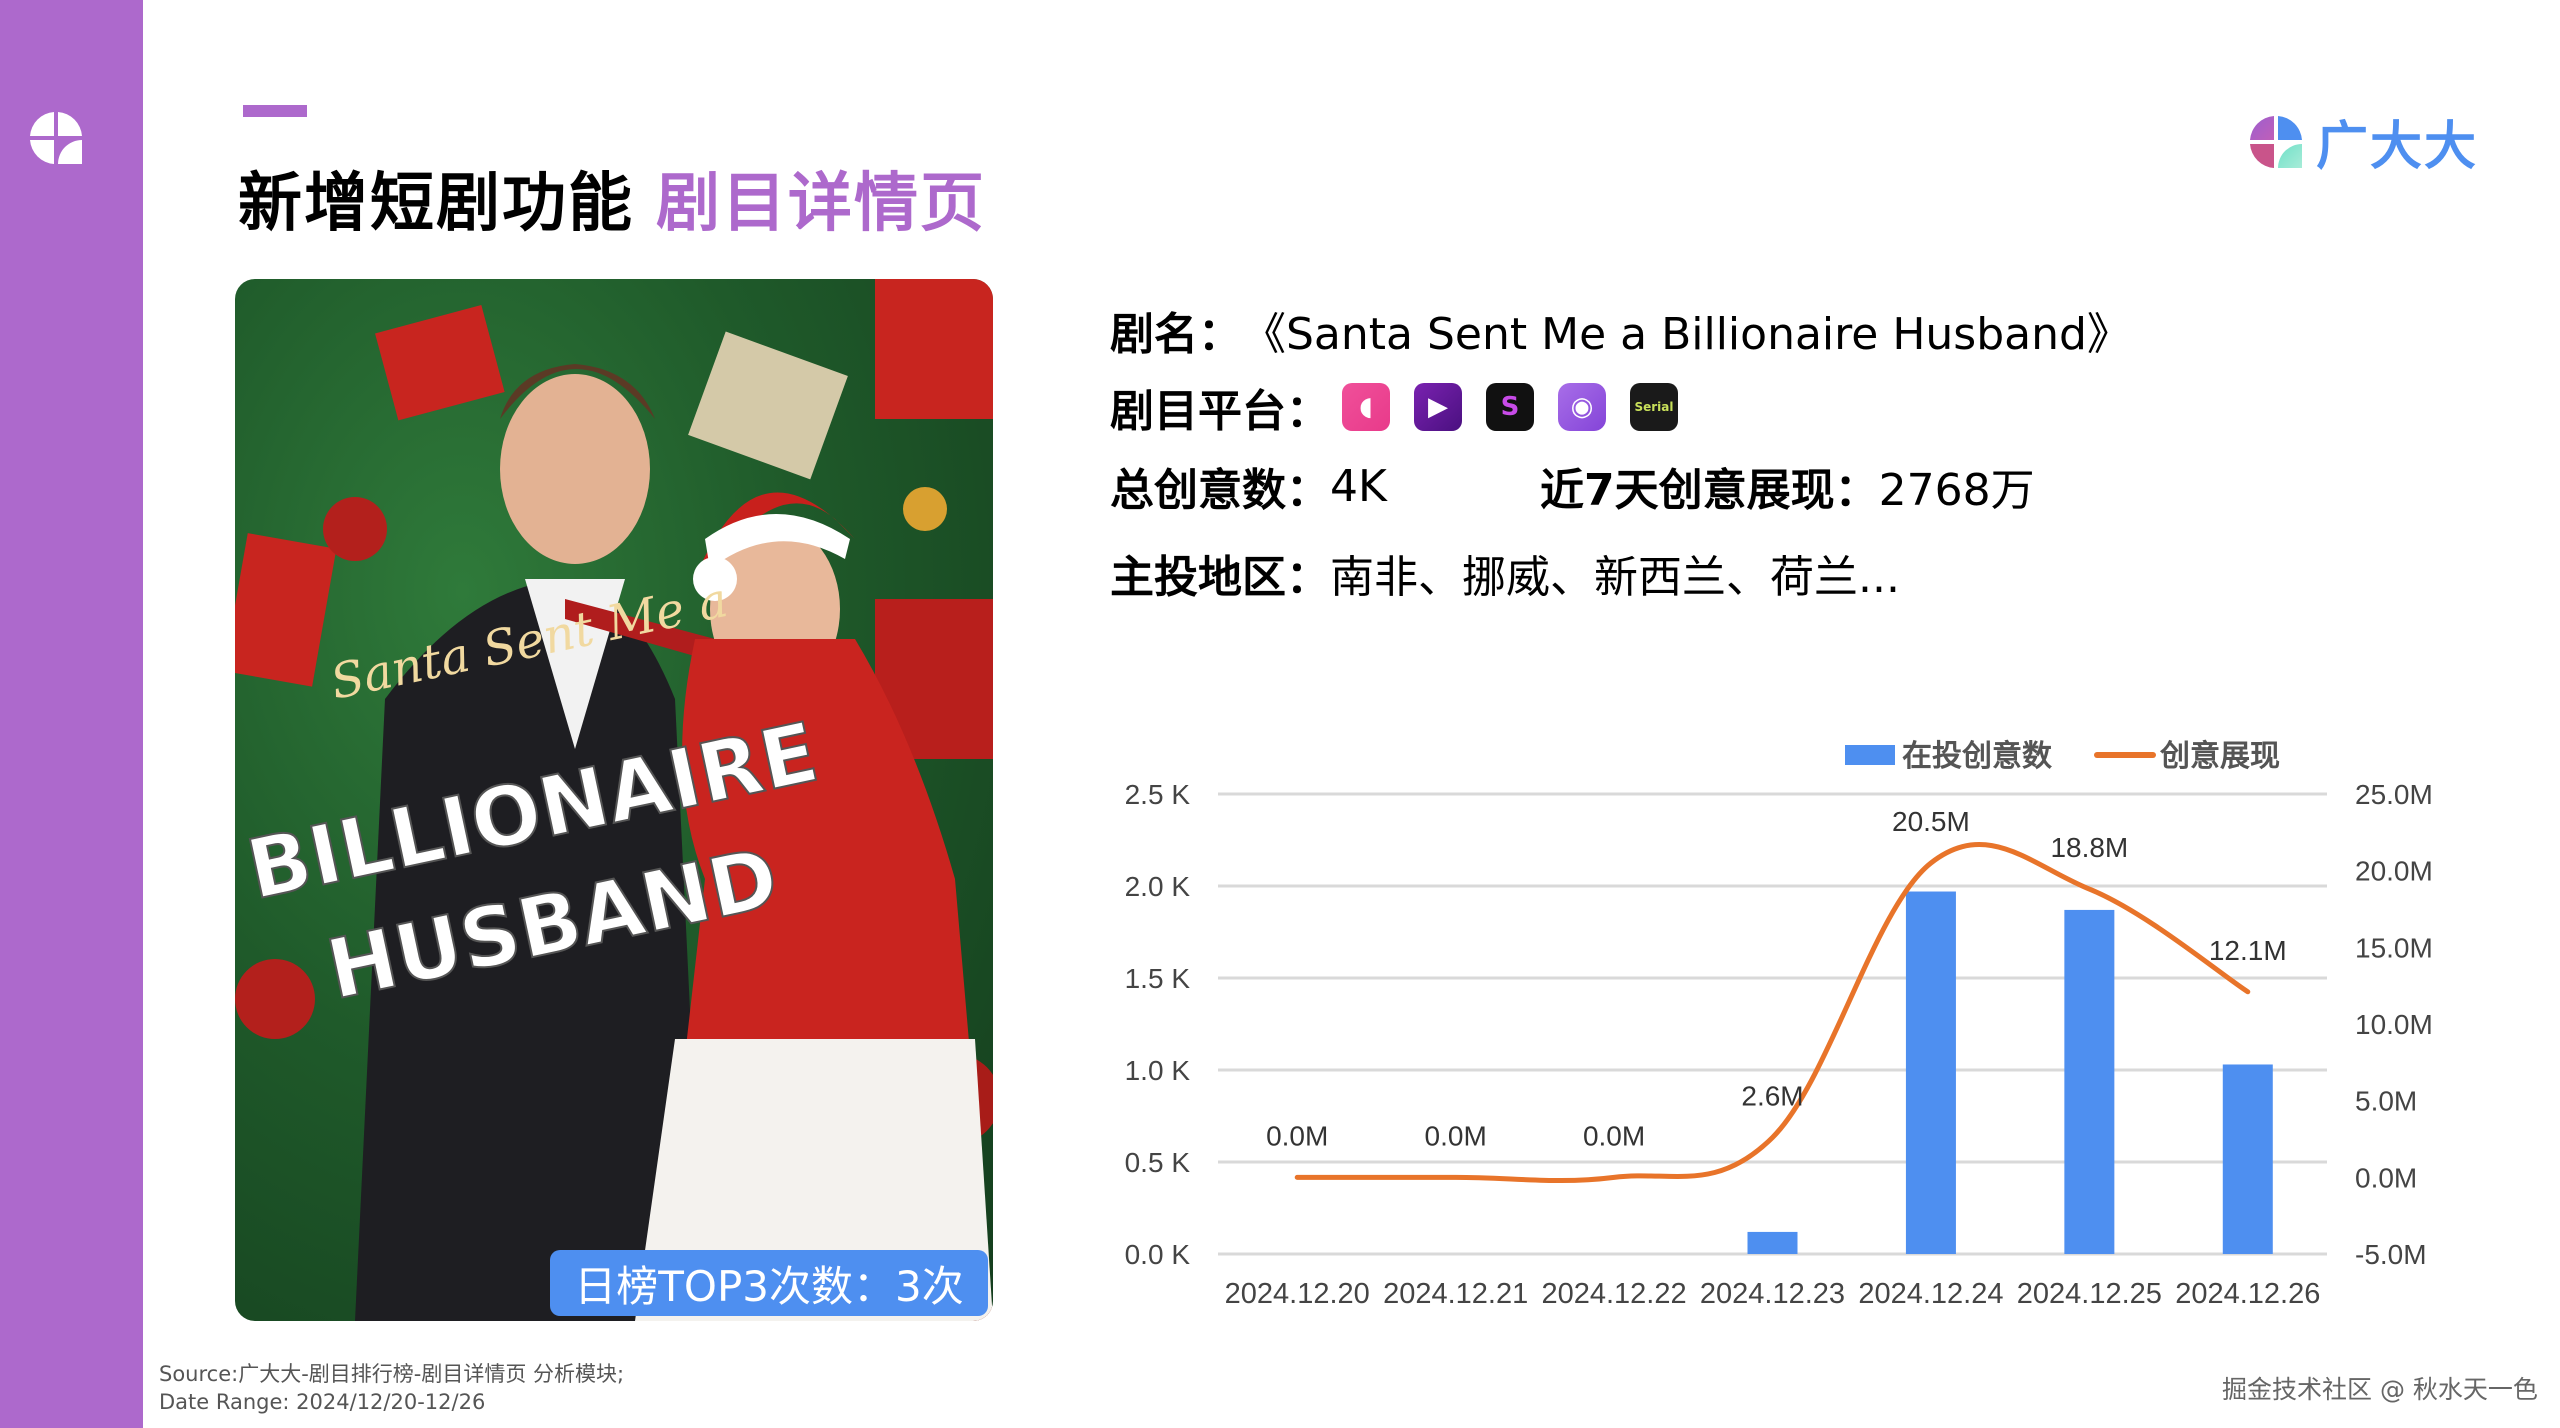  I want to click on purple-play-app-icon: ▶, so click(1438, 407).